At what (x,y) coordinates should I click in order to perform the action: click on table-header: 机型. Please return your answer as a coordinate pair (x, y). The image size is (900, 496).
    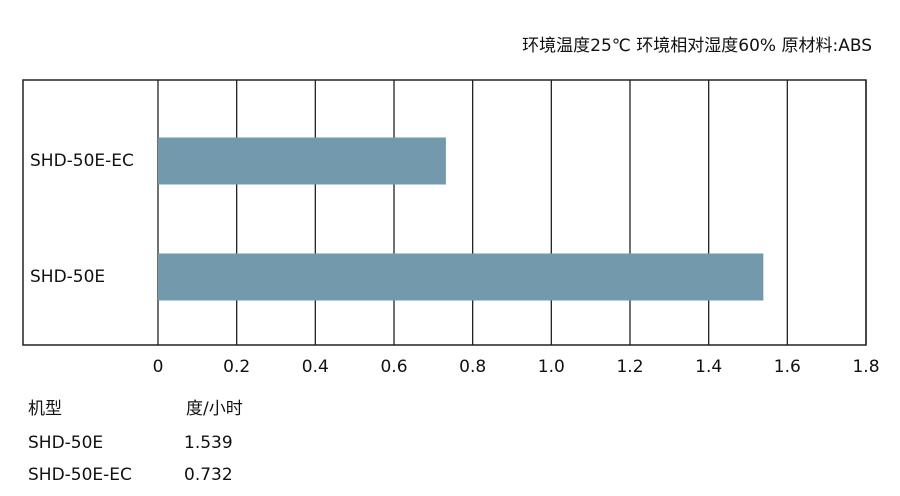
    Looking at the image, I should click on (45, 409).